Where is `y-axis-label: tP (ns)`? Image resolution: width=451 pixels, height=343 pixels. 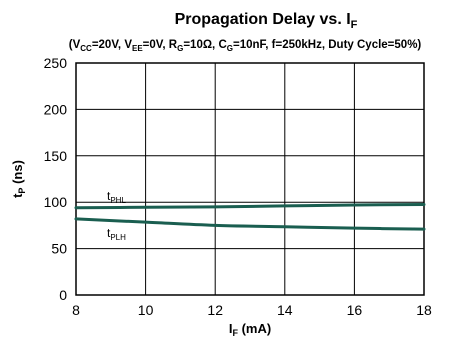
y-axis-label: tP (ns) is located at coordinates (18, 179).